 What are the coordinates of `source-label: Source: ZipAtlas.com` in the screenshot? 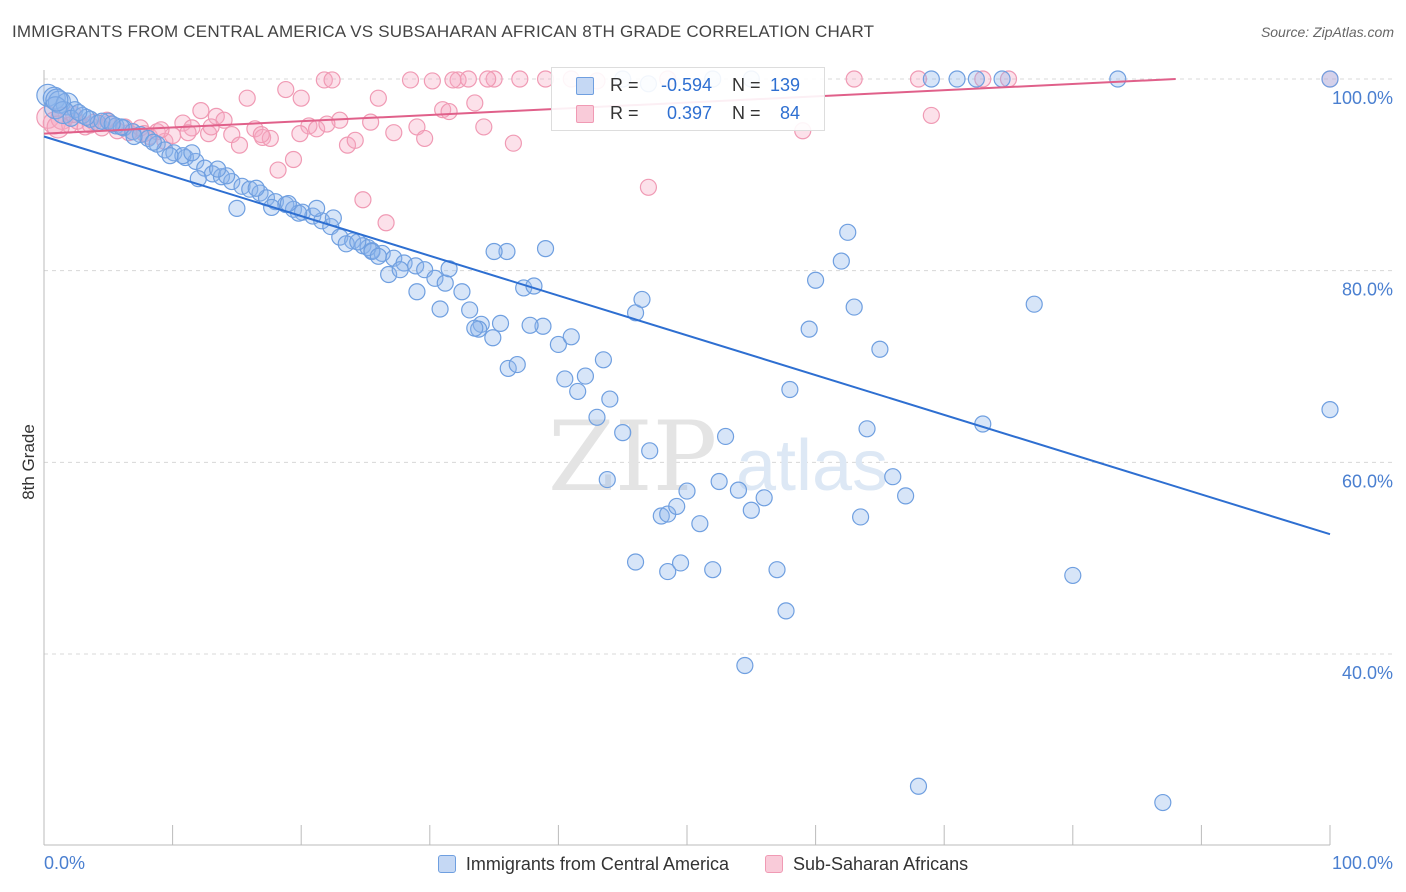 It's located at (1327, 32).